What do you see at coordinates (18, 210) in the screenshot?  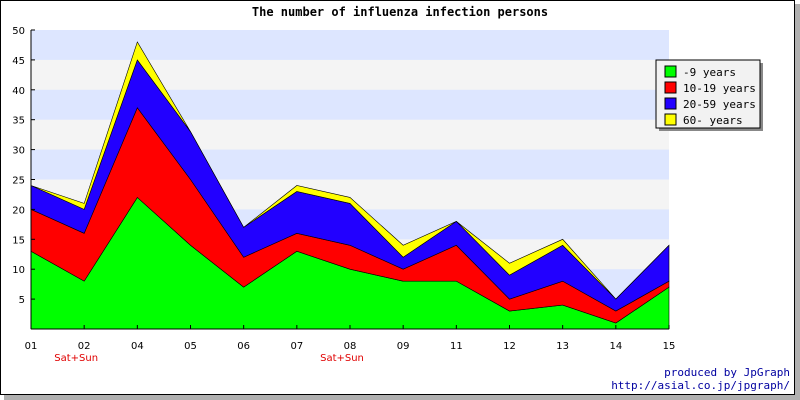 I see `y-tick-label: 20` at bounding box center [18, 210].